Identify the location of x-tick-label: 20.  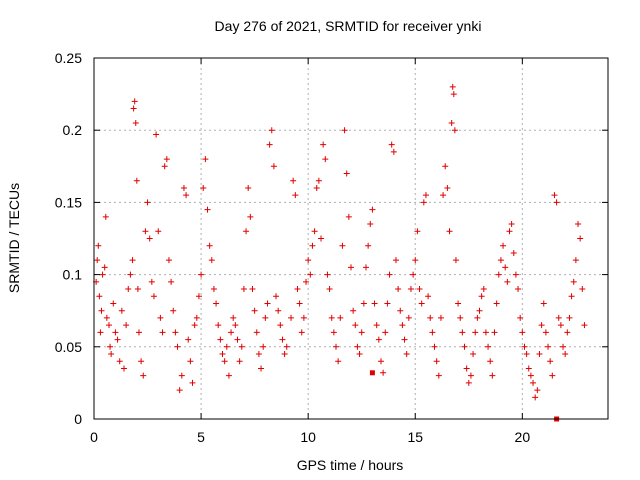
(523, 437).